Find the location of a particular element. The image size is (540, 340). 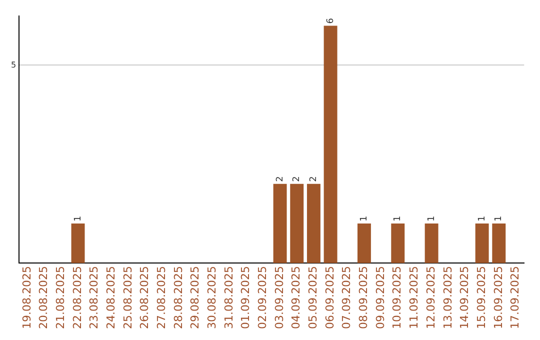

x-tick-label: 12.09.2025 is located at coordinates (431, 298).